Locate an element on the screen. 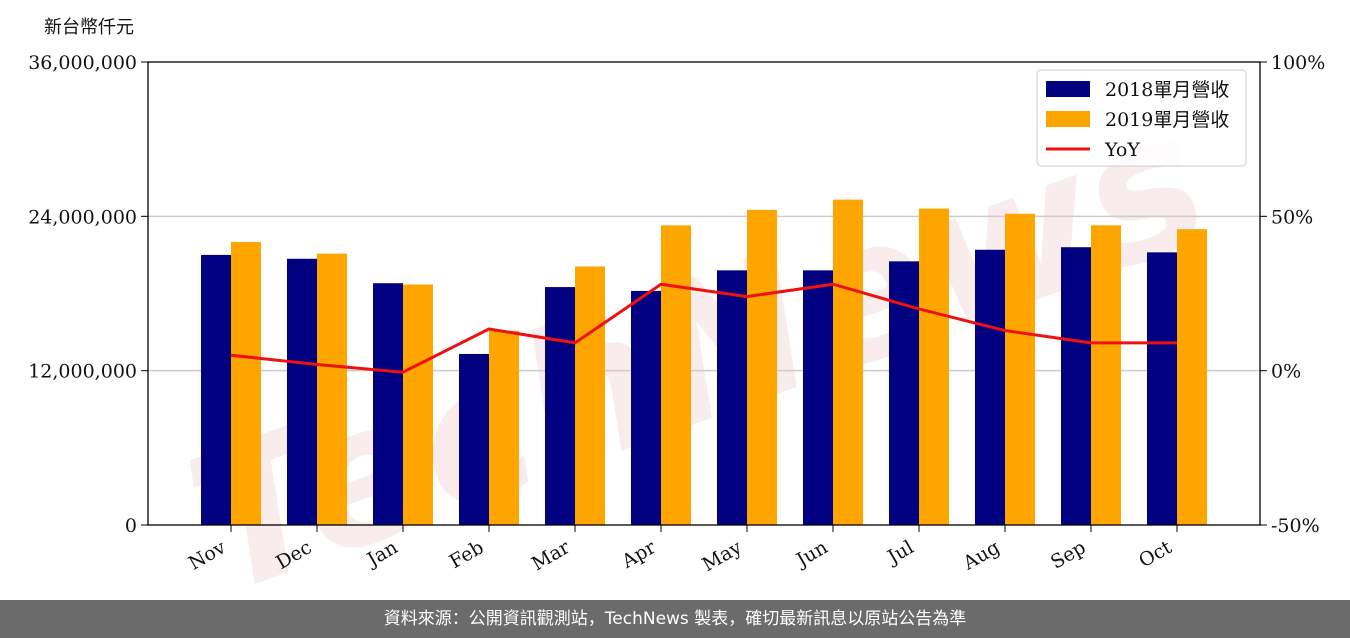  x-tick-label: Apr is located at coordinates (638, 554).